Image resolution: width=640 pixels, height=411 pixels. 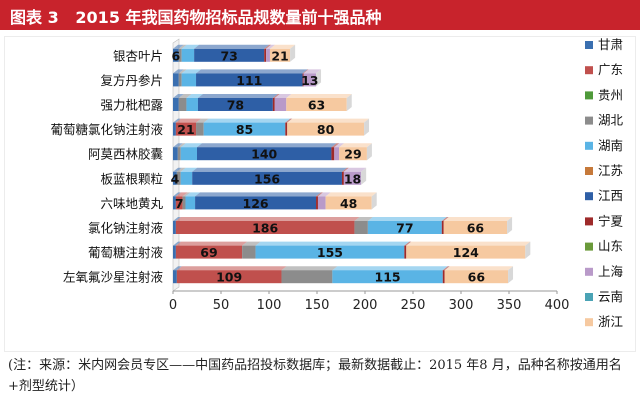 What do you see at coordinates (196, 17) in the screenshot?
I see `figure-title: 图表 3 2015 年我国药物招标品规数量前十强品种` at bounding box center [196, 17].